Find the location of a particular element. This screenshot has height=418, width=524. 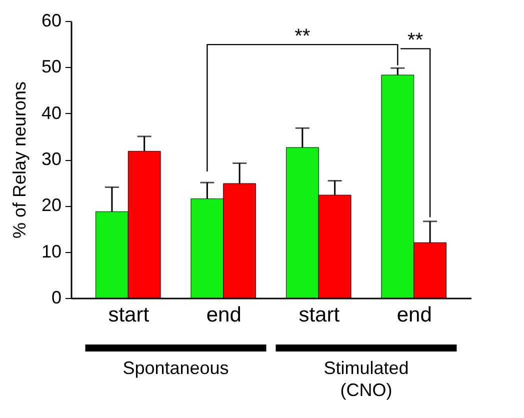

y-tick-label: 10 is located at coordinates (51, 251).